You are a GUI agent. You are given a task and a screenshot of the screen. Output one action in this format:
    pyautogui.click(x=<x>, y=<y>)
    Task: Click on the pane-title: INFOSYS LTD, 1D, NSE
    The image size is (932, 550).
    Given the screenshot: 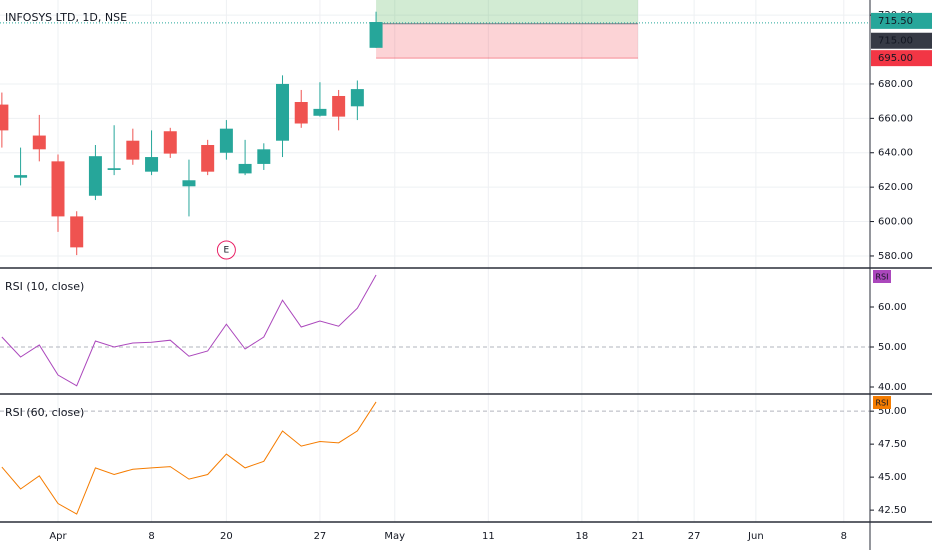 What is the action you would take?
    pyautogui.click(x=66, y=17)
    